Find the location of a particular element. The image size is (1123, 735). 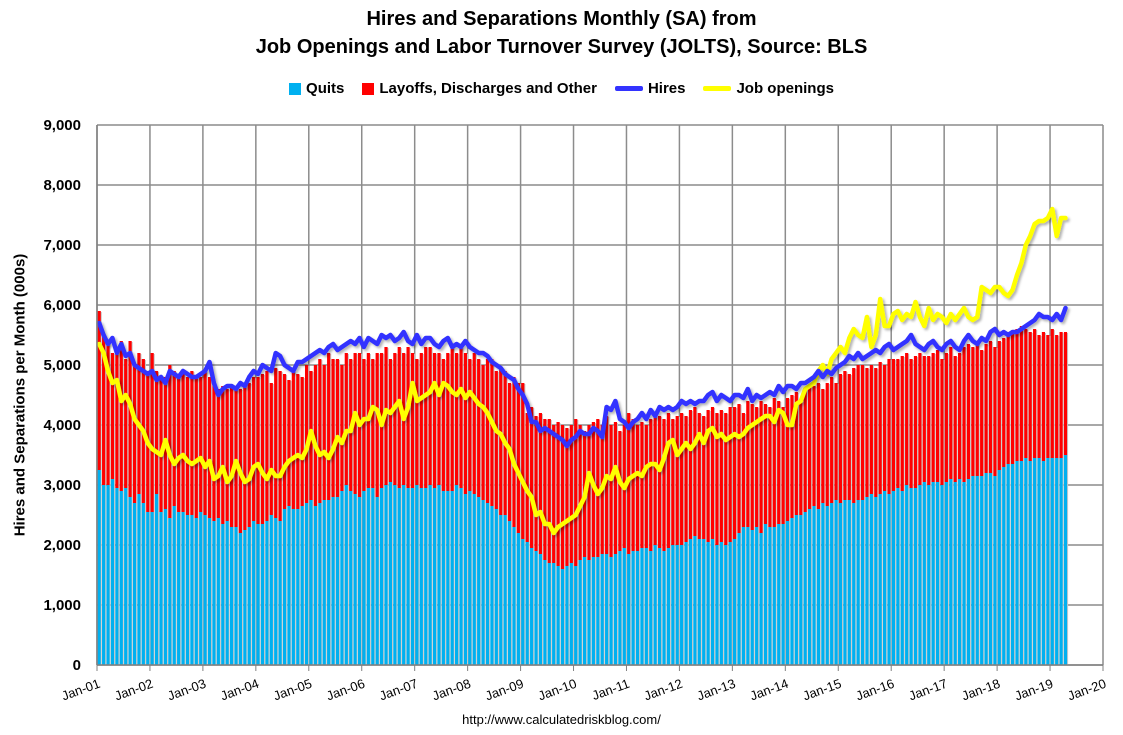

legend-swatch-hires is located at coordinates (628, 88).